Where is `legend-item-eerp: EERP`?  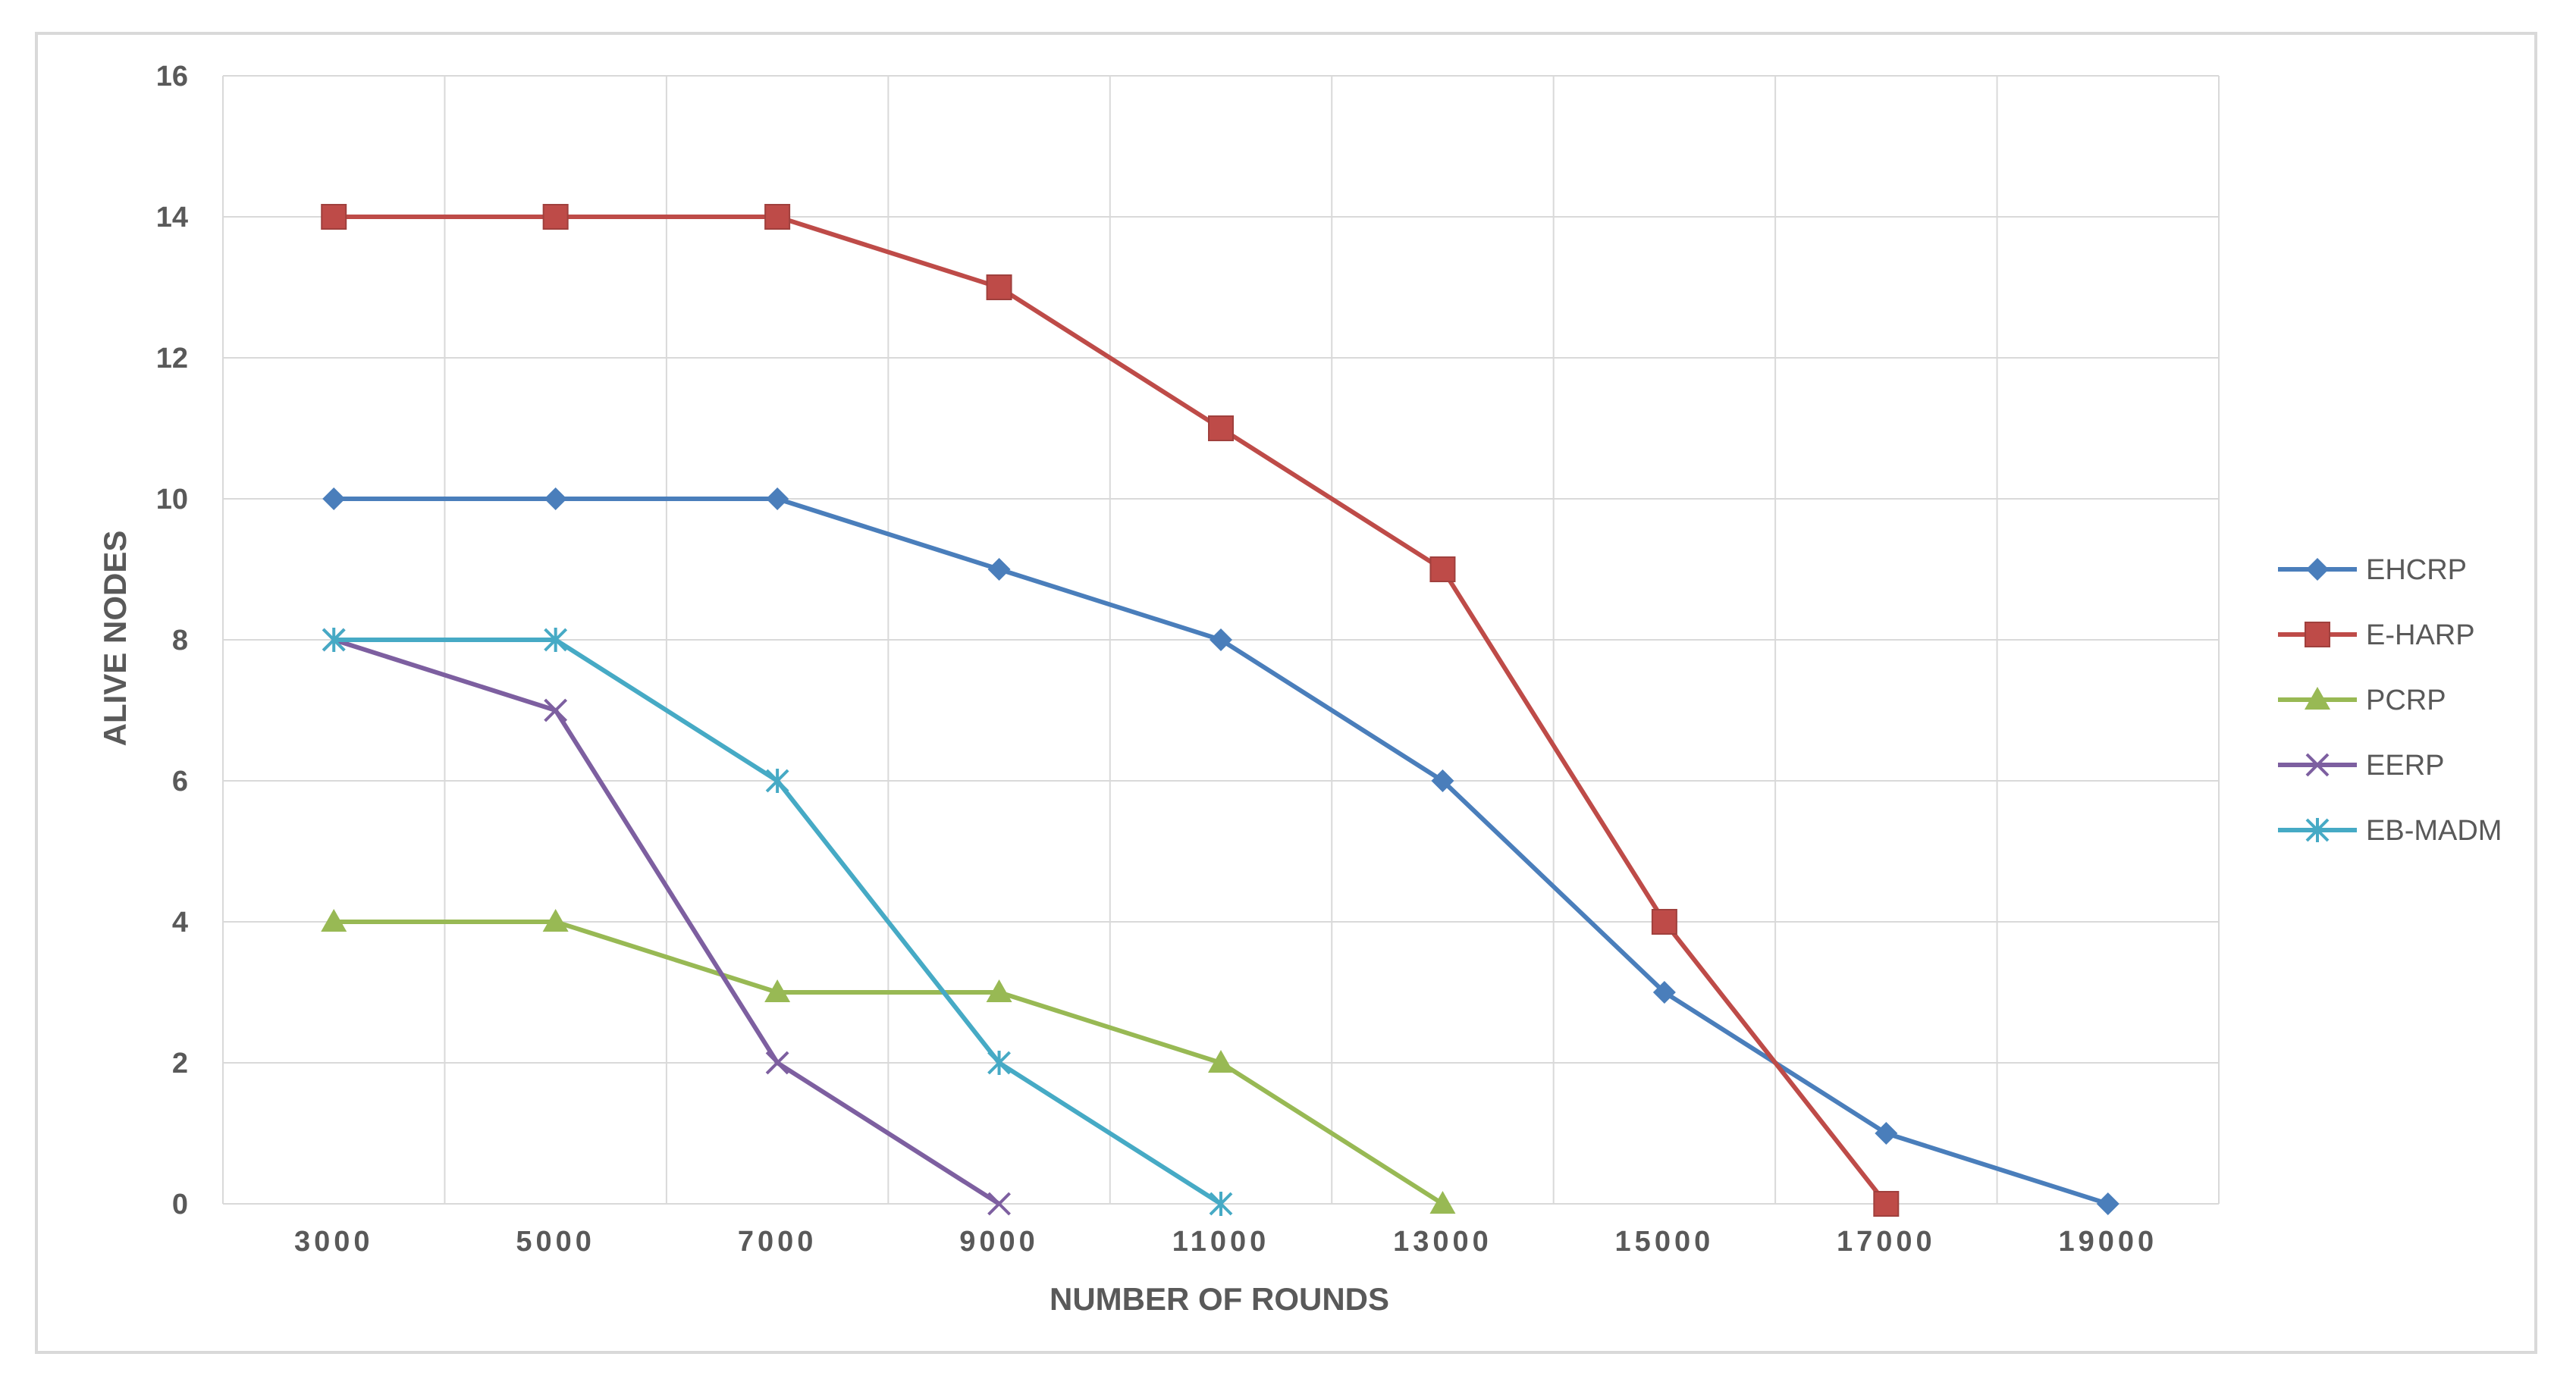
legend-item-eerp: EERP is located at coordinates (2361, 766).